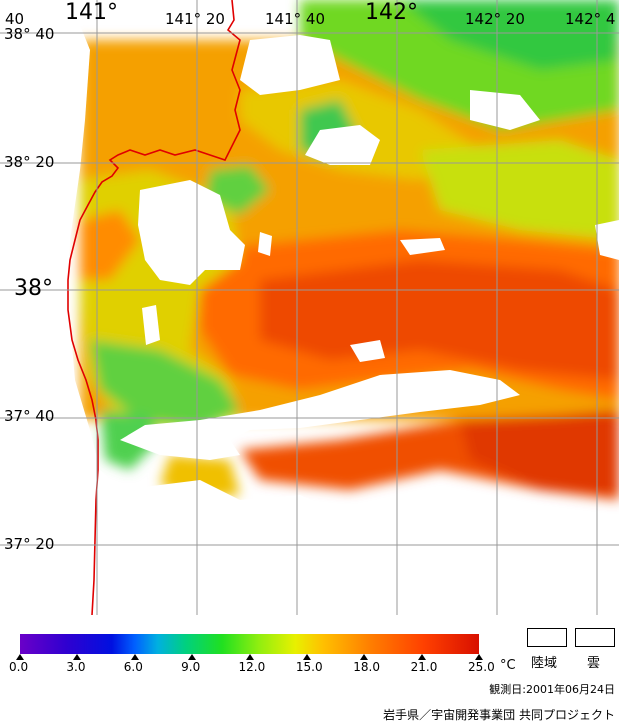  I want to click on land-swatch, so click(547, 637).